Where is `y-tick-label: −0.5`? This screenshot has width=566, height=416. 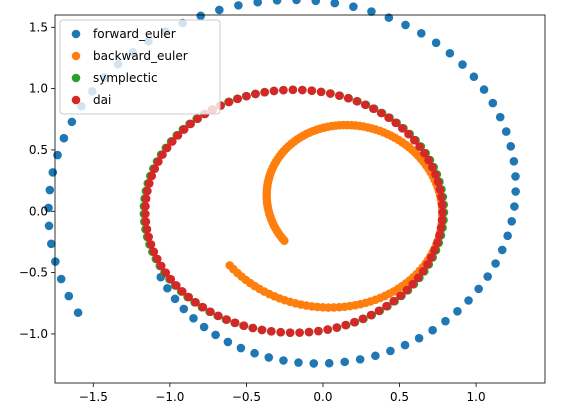
y-tick-label: −0.5 is located at coordinates (33, 273).